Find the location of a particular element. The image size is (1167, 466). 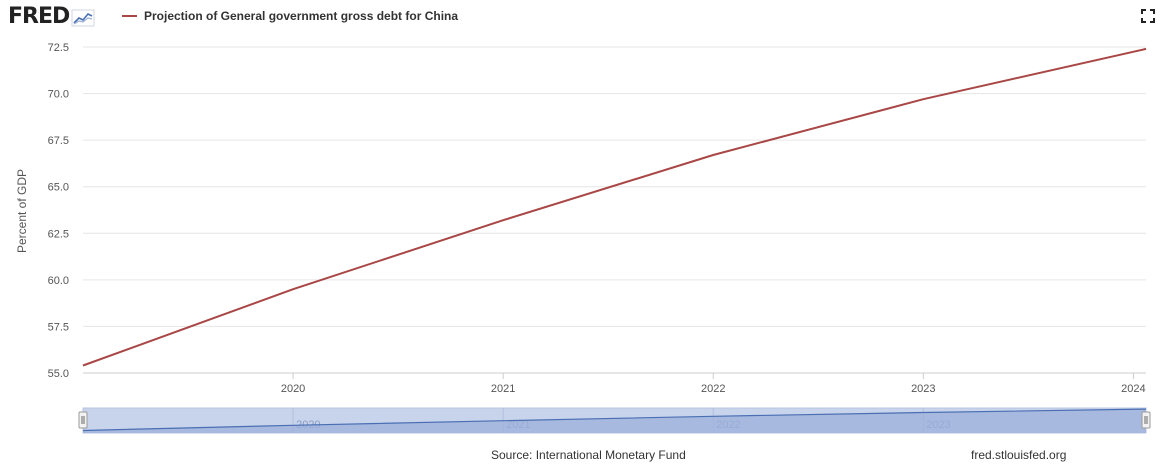

x-tick-label: 2020 is located at coordinates (293, 389).